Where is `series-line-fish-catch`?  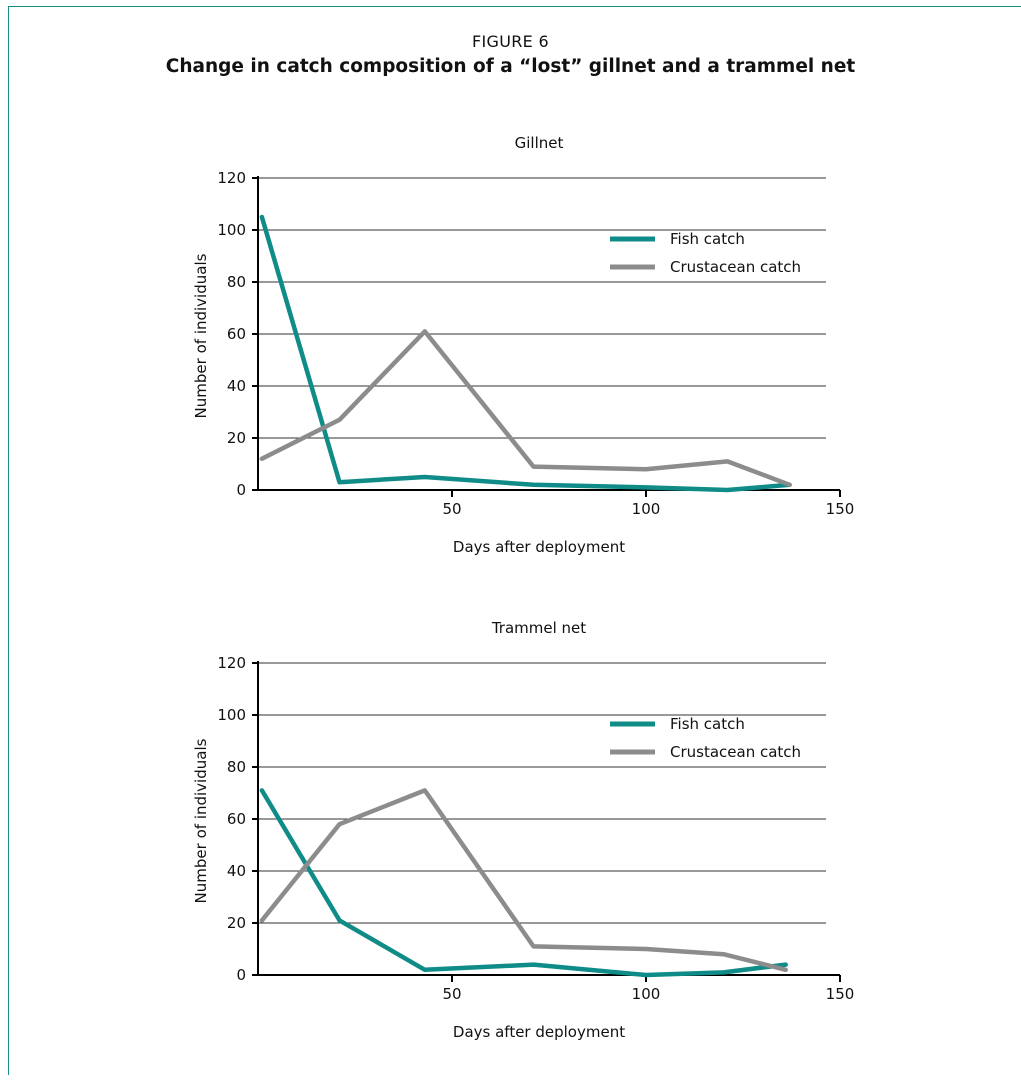
series-line-fish-catch is located at coordinates (524, 882).